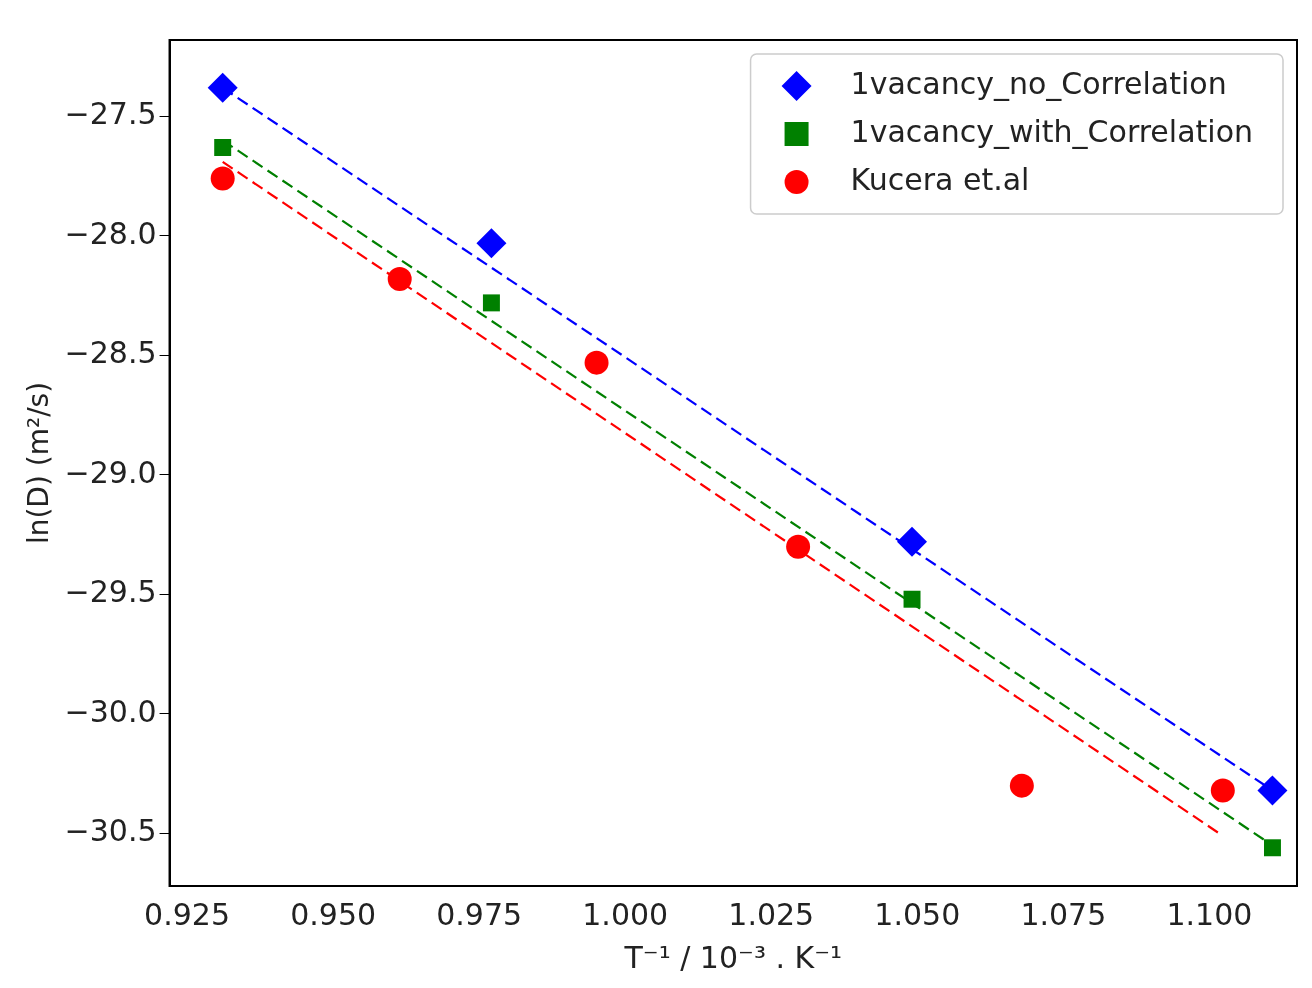  I want to click on y-tick-label: −29.0, so click(110, 472).